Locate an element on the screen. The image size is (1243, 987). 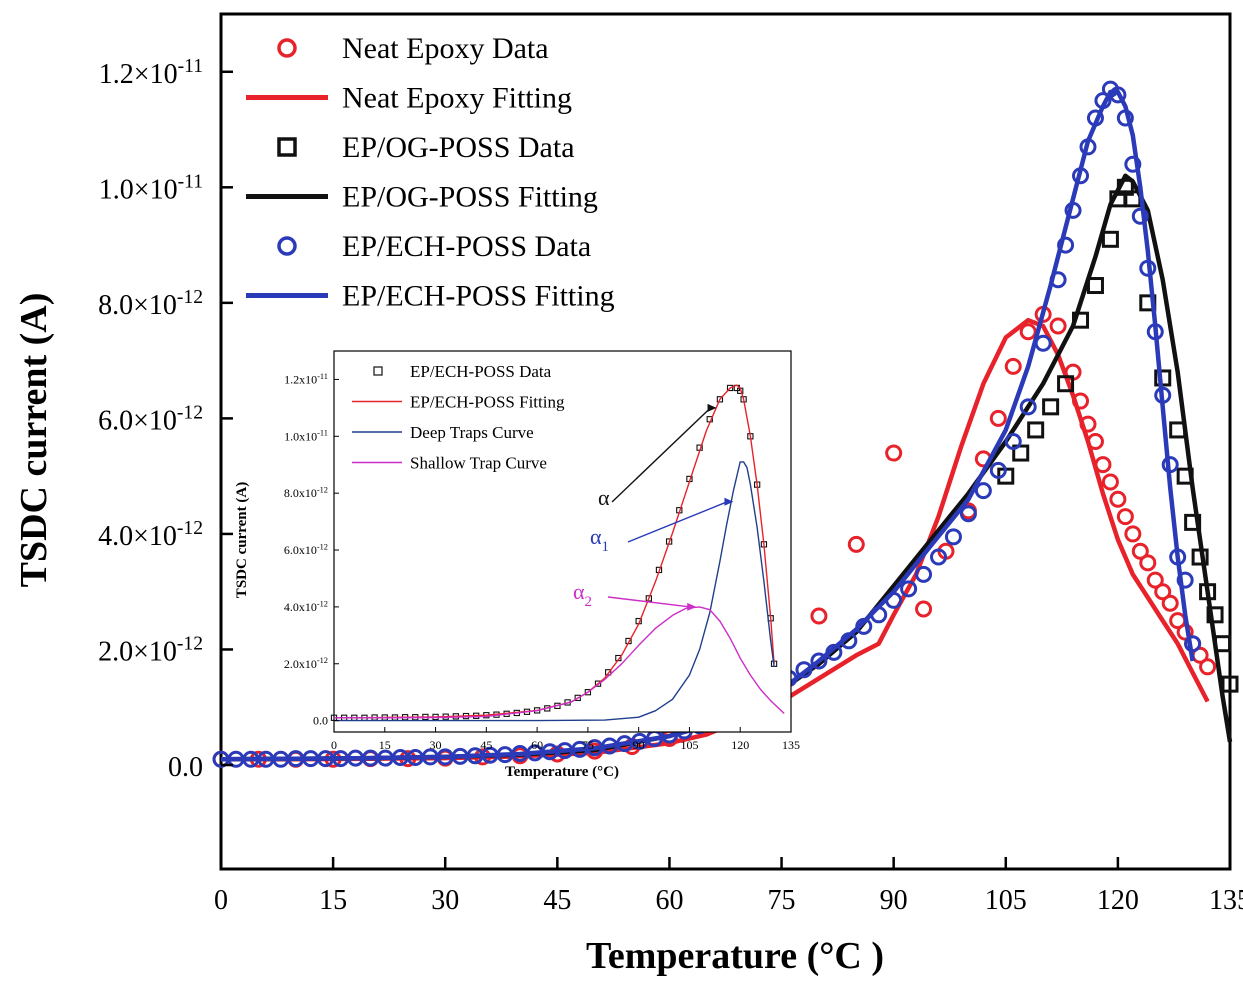
inset-annotation-arrow-head is located at coordinates (692, 606).